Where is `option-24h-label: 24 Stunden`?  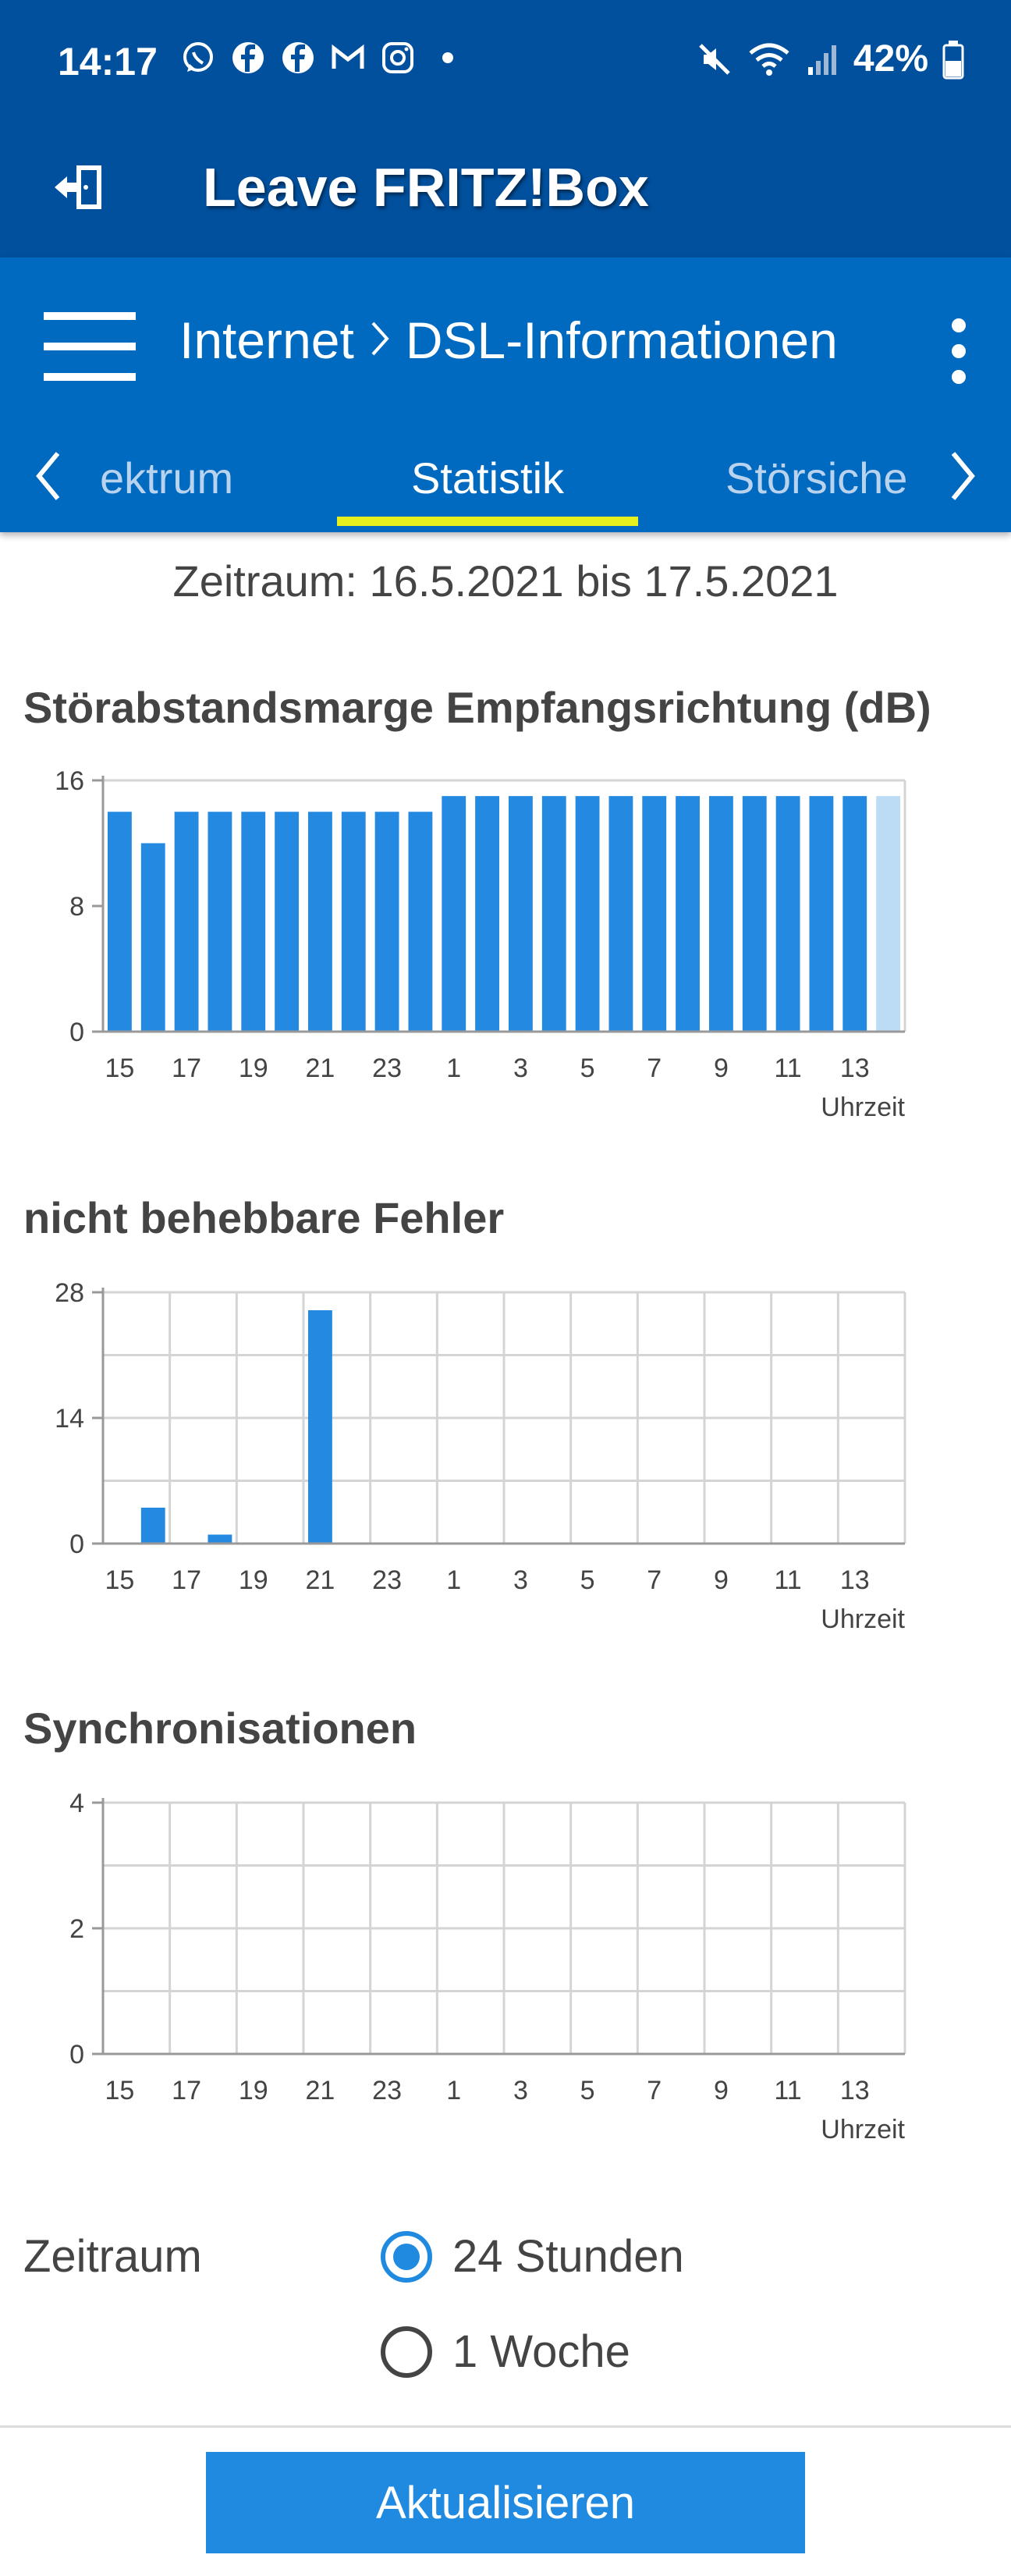 option-24h-label: 24 Stunden is located at coordinates (568, 2256).